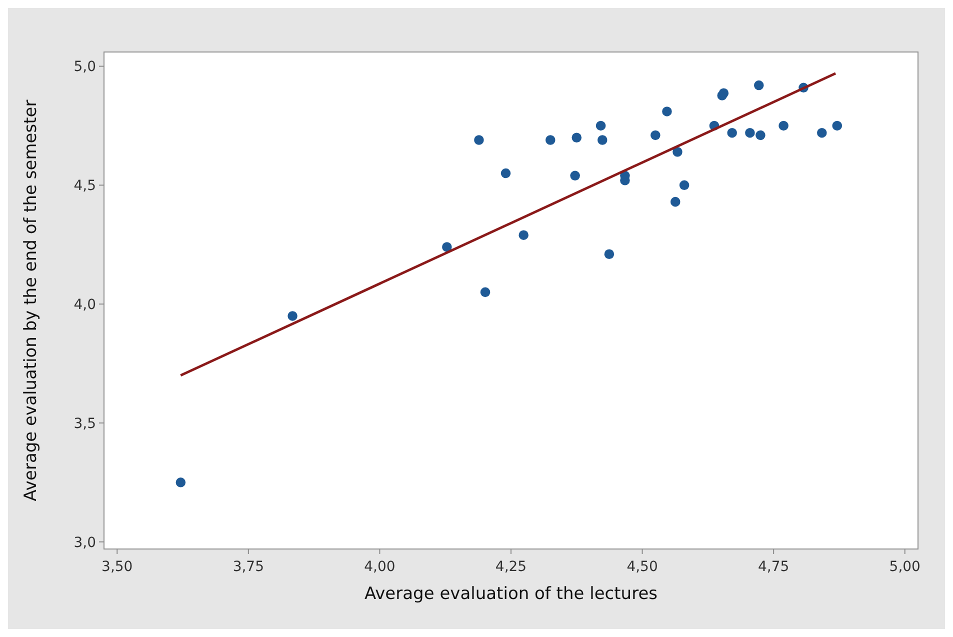  I want to click on y-tick-label: 4,5, so click(85, 186).